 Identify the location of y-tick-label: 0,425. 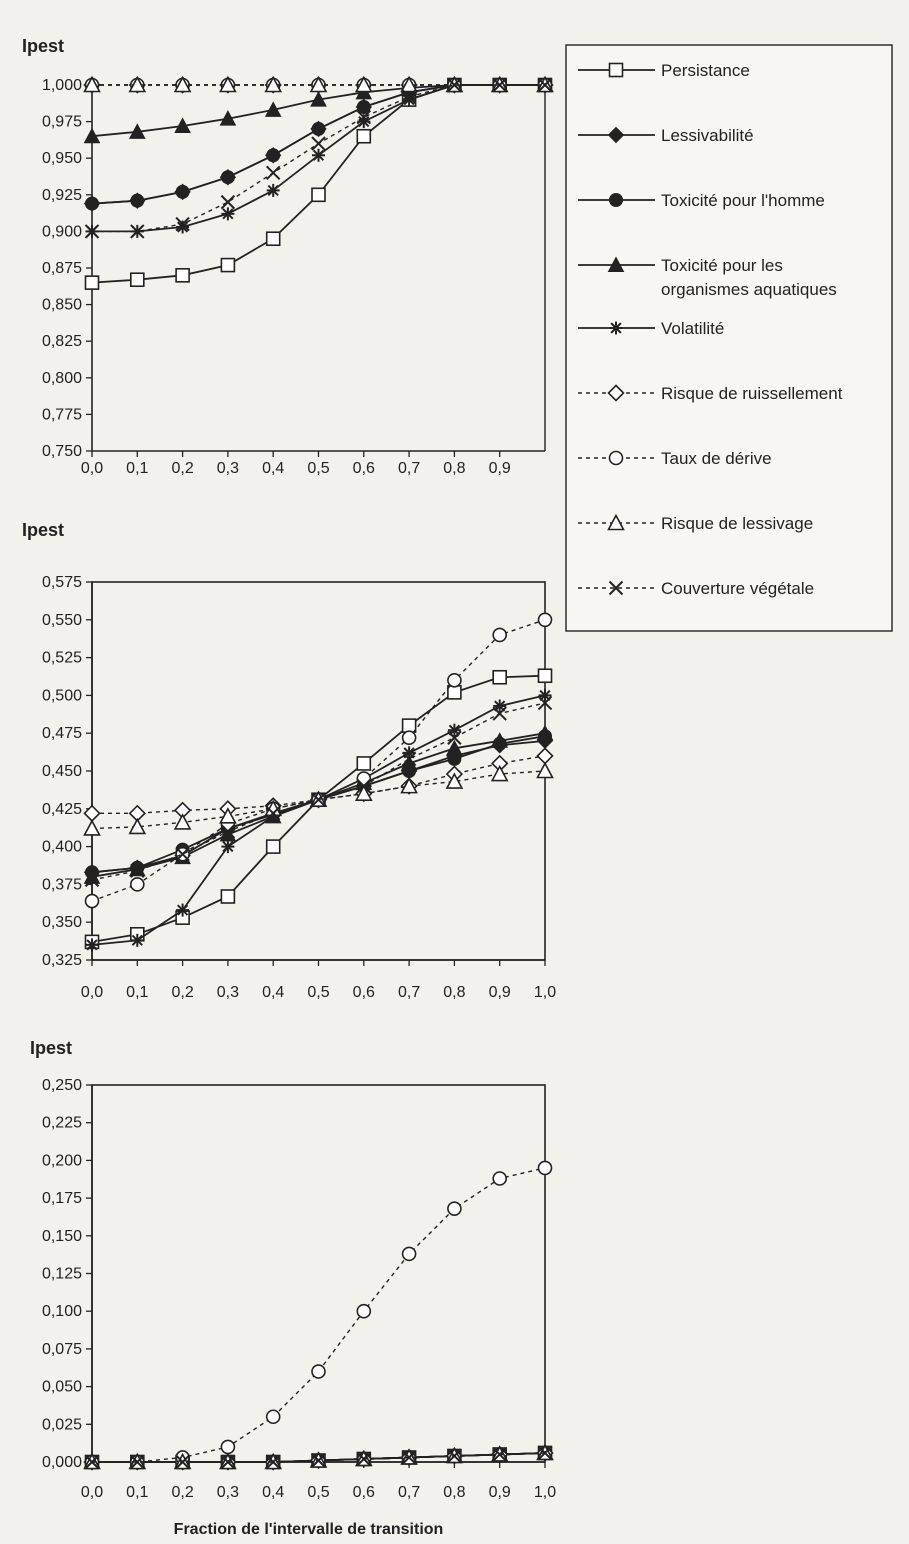
(62, 809).